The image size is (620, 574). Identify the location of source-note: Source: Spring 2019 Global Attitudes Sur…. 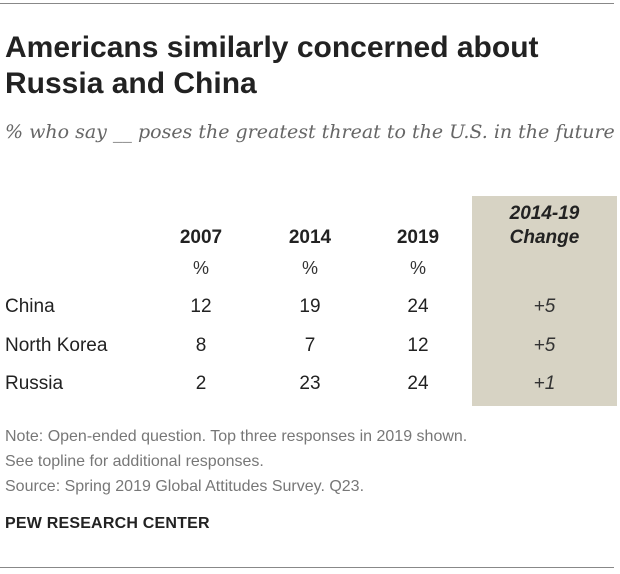
(185, 486).